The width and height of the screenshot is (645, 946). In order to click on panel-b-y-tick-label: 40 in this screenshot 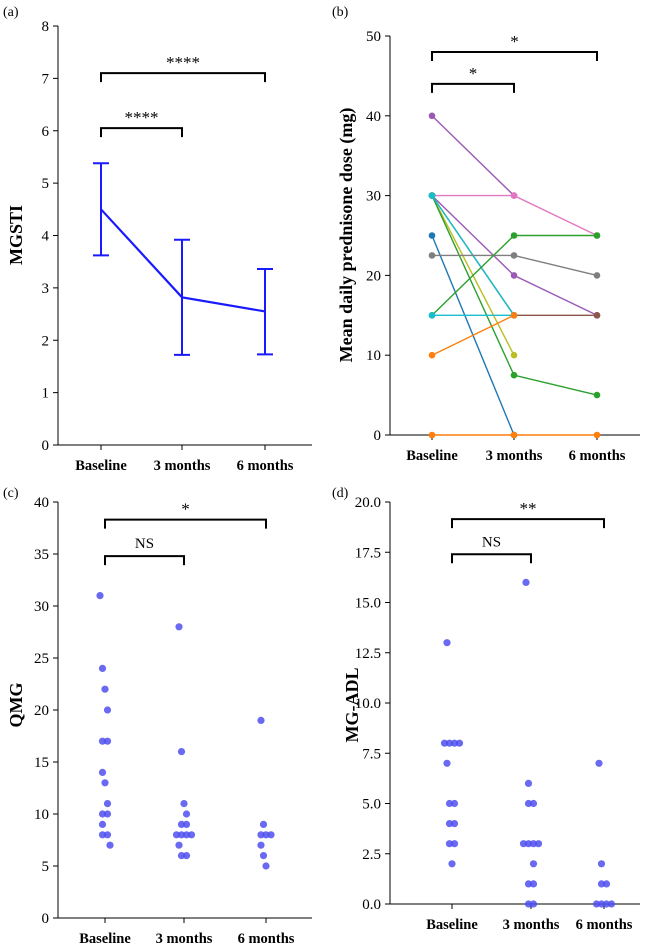, I will do `click(373, 117)`.